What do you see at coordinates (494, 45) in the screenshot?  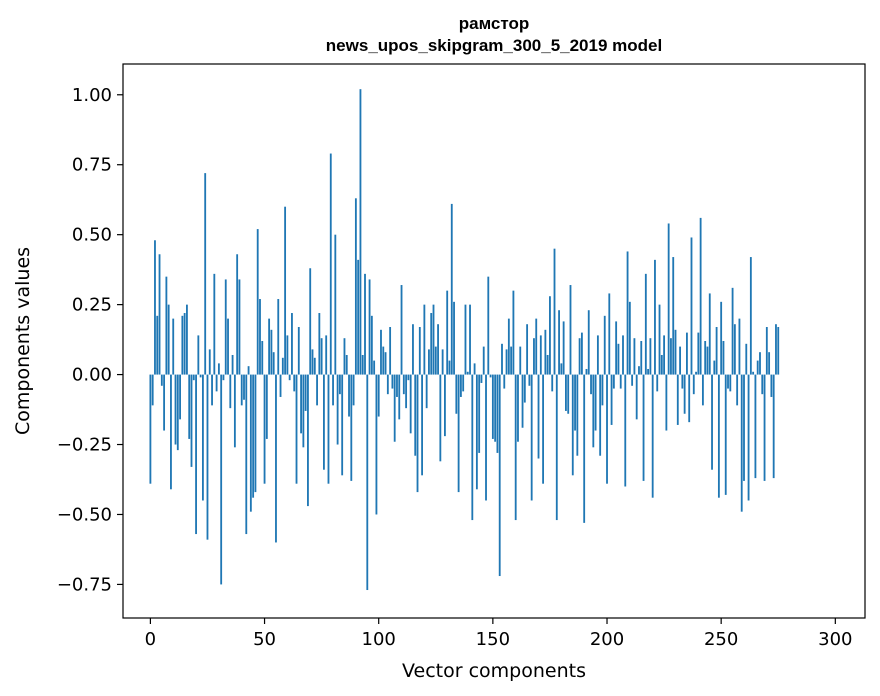 I see `chart-title-line2: news_upos_skipgram_300_5_2019 model` at bounding box center [494, 45].